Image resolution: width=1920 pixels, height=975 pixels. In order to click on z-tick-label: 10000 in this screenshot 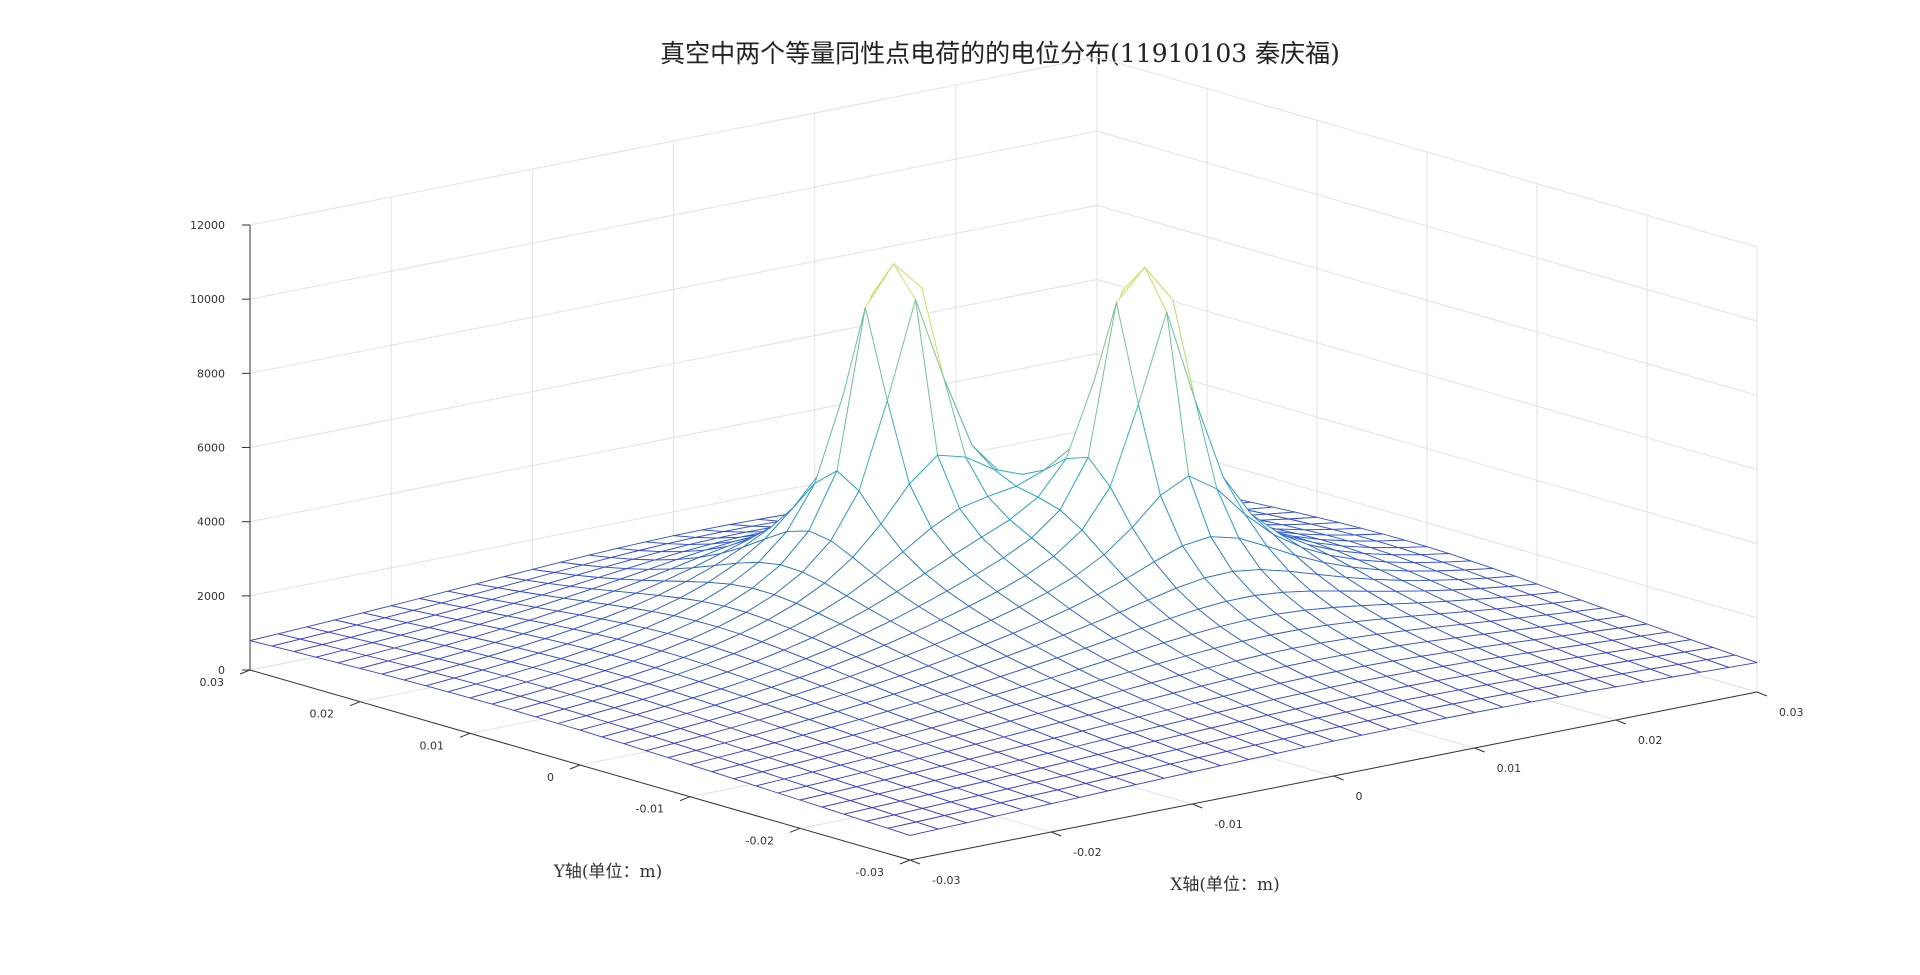, I will do `click(207, 299)`.